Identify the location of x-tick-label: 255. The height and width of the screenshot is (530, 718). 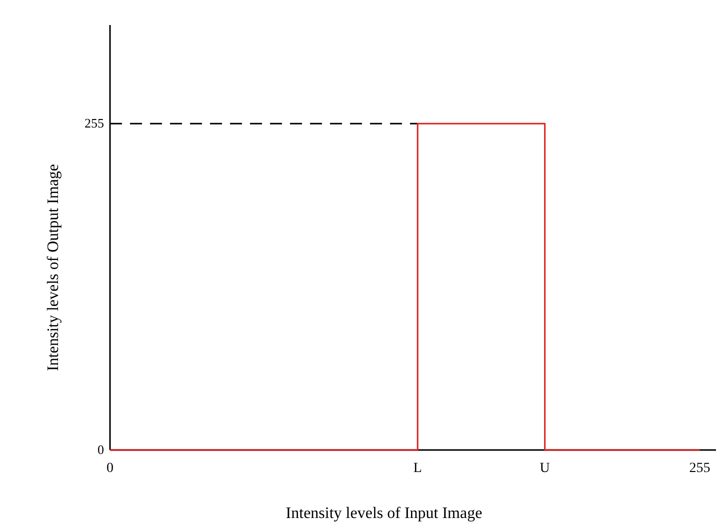
(699, 468).